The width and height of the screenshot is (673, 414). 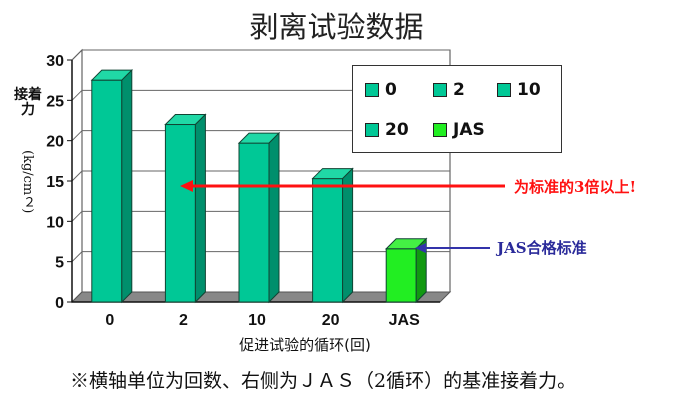 What do you see at coordinates (55, 222) in the screenshot?
I see `y-tick-label-10: 10` at bounding box center [55, 222].